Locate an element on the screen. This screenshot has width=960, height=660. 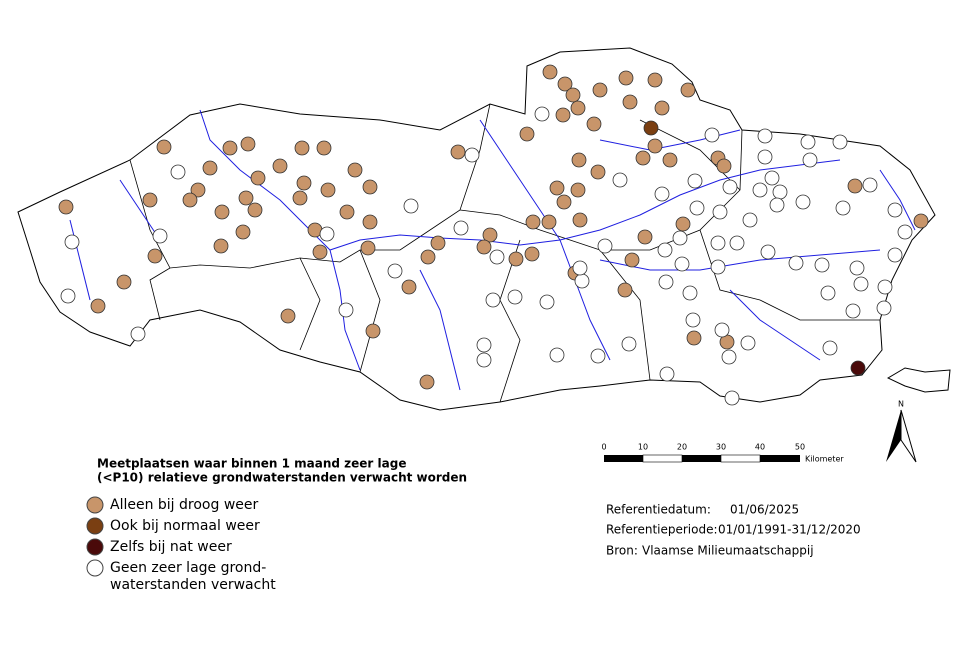
info-value: Vlaamse Milieumaatschappij is located at coordinates (728, 551).